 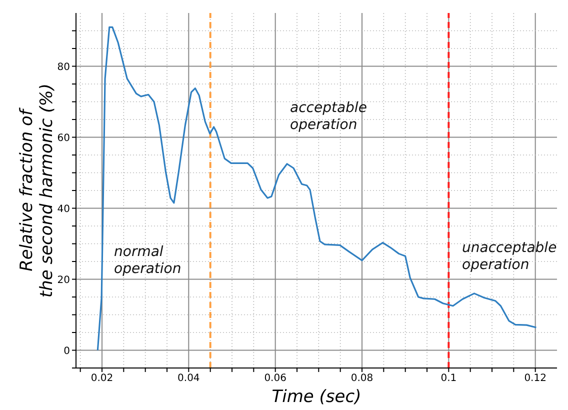 What do you see at coordinates (37, 190) in the screenshot?
I see `y-axis-title: Relative fraction of the second harmonic (%)` at bounding box center [37, 190].